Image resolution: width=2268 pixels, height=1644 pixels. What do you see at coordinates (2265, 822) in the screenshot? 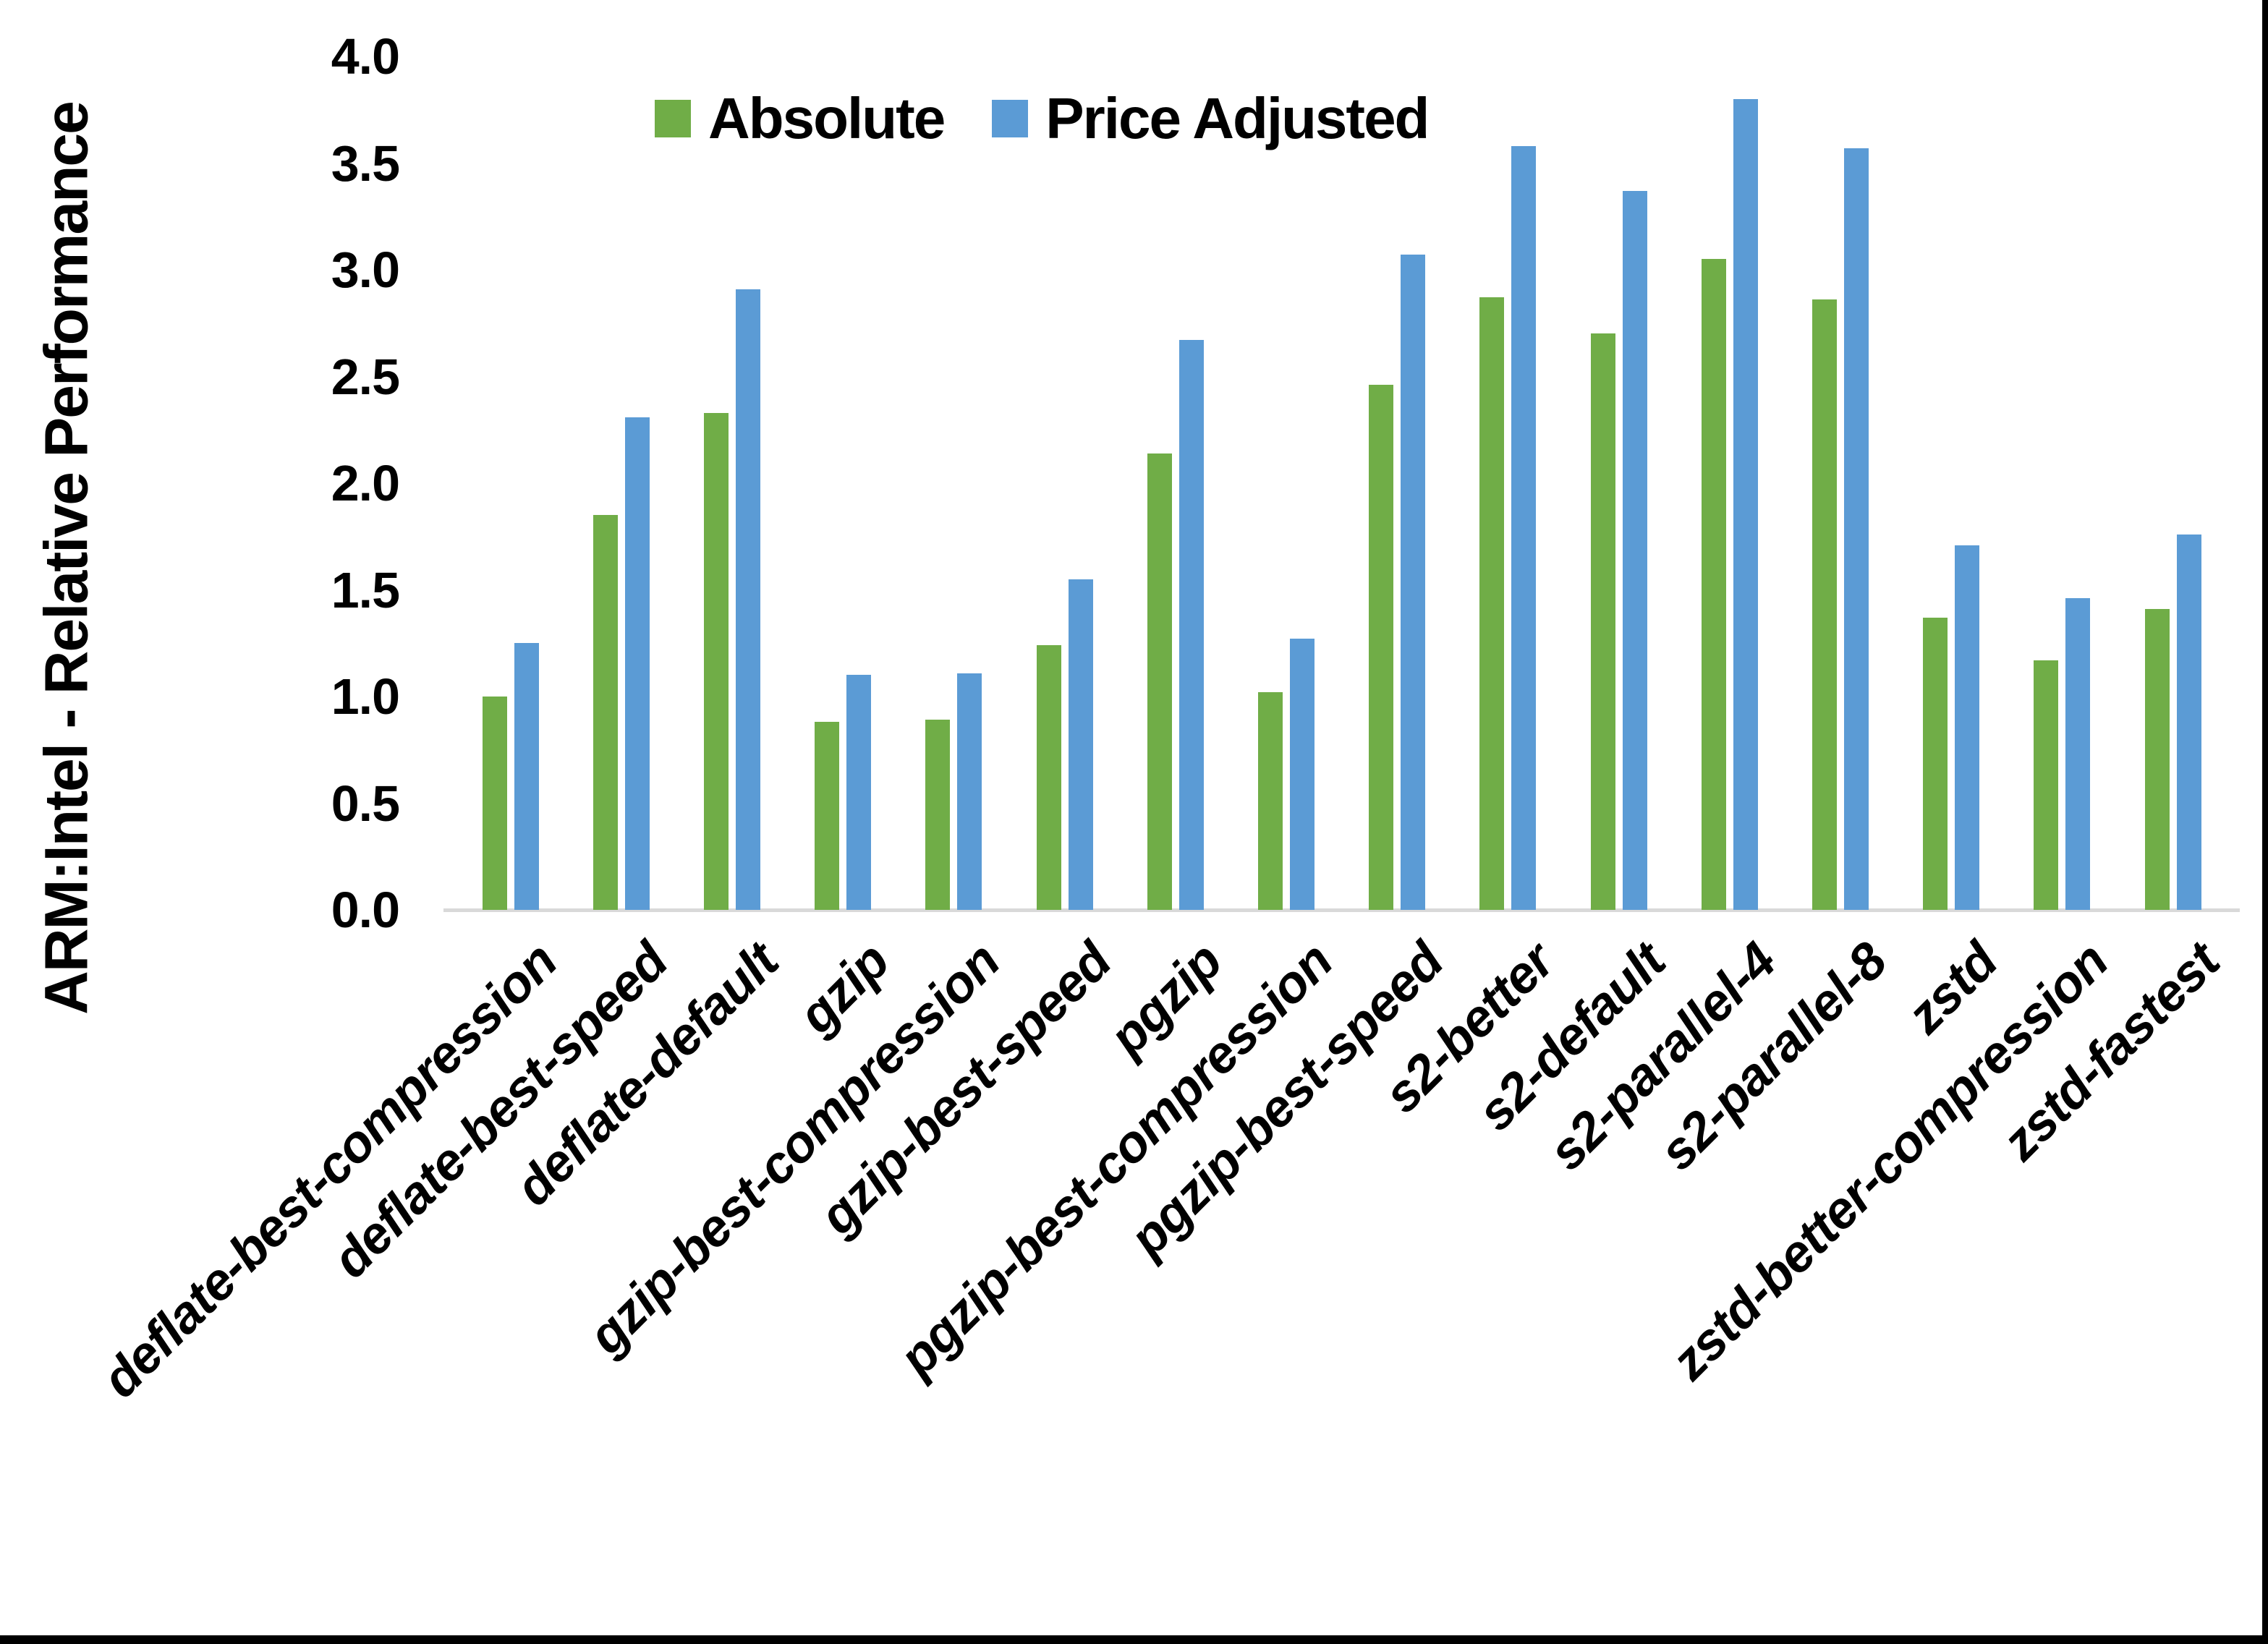
I see `right-border-bar` at bounding box center [2265, 822].